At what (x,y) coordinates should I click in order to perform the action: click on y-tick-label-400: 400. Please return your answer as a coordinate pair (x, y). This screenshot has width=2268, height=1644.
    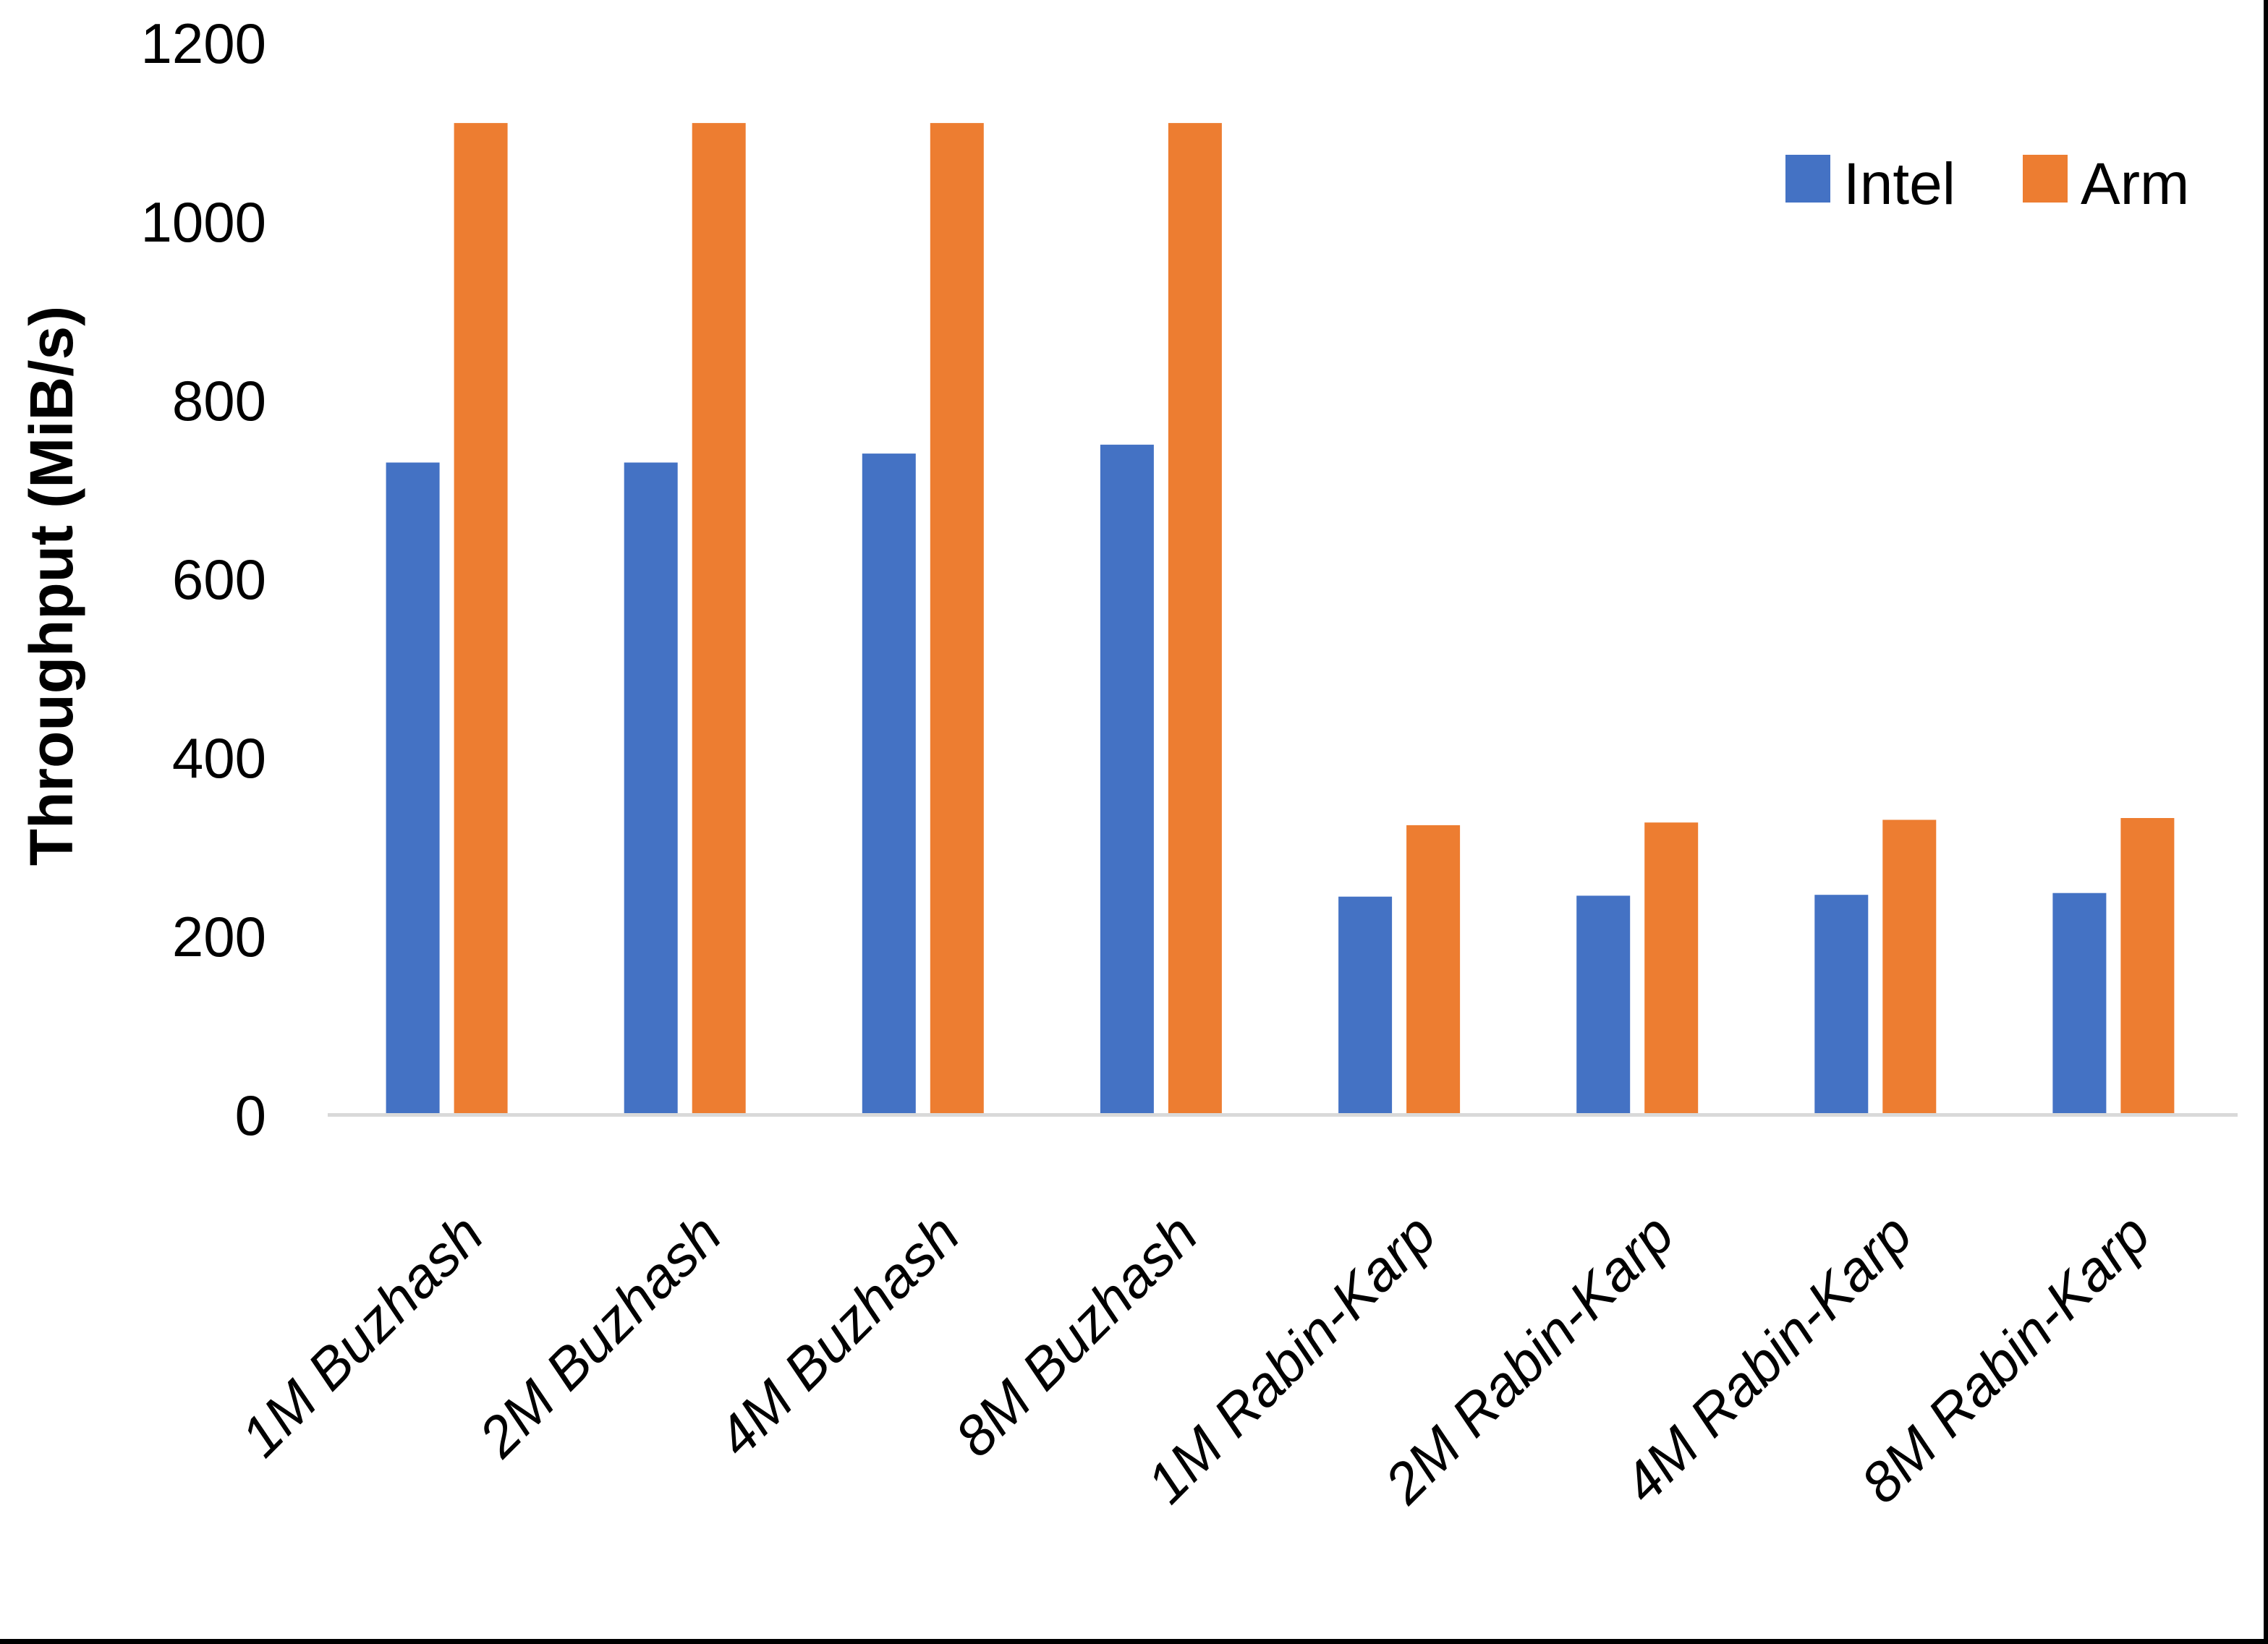
    Looking at the image, I should click on (219, 758).